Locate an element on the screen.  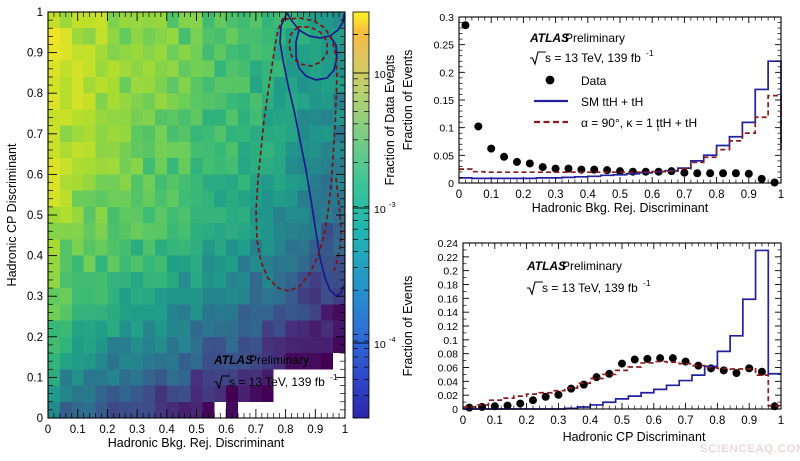
legend-cp-label-subscript: t is located at coordinates (658, 128).